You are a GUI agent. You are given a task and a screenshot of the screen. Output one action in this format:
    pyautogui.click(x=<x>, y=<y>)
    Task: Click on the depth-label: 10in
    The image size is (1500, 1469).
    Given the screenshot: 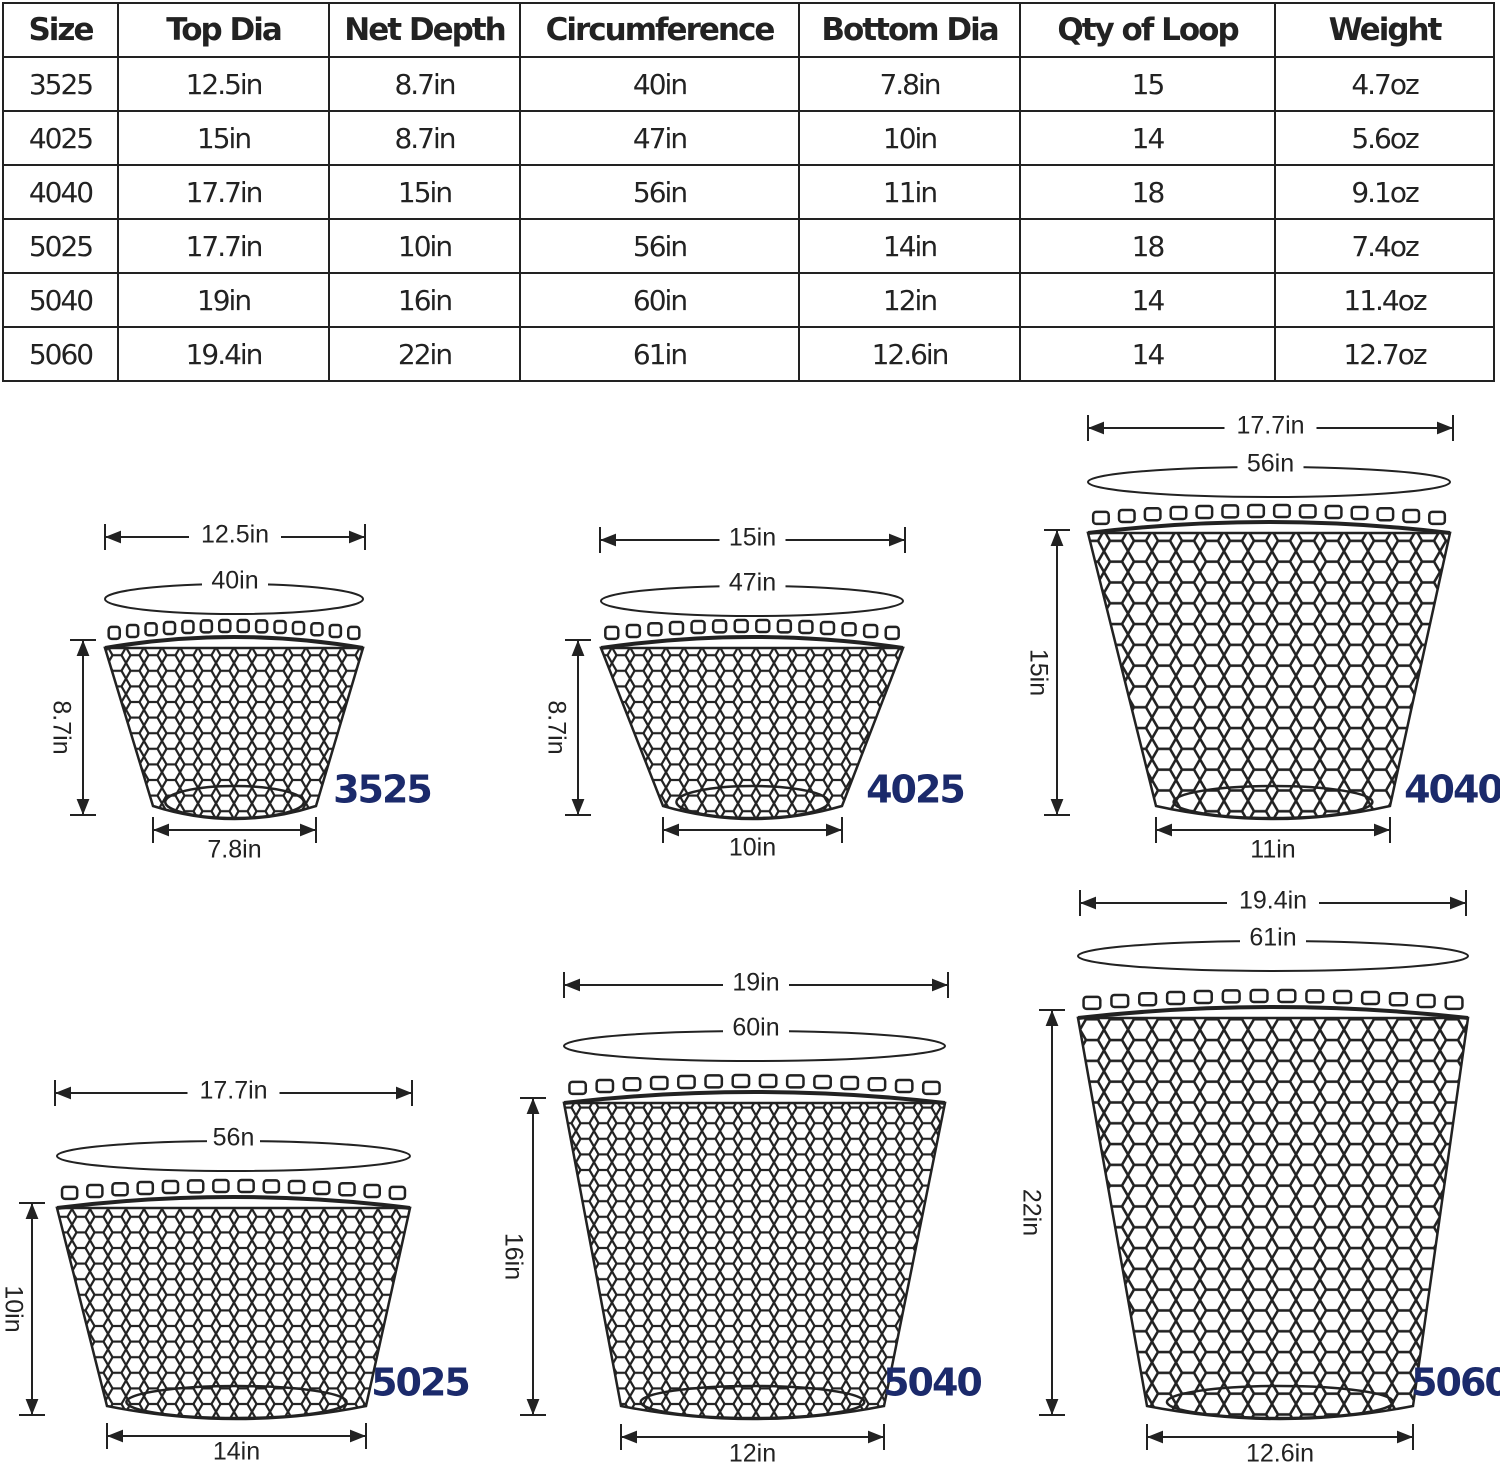 What is the action you would take?
    pyautogui.click(x=13, y=1308)
    